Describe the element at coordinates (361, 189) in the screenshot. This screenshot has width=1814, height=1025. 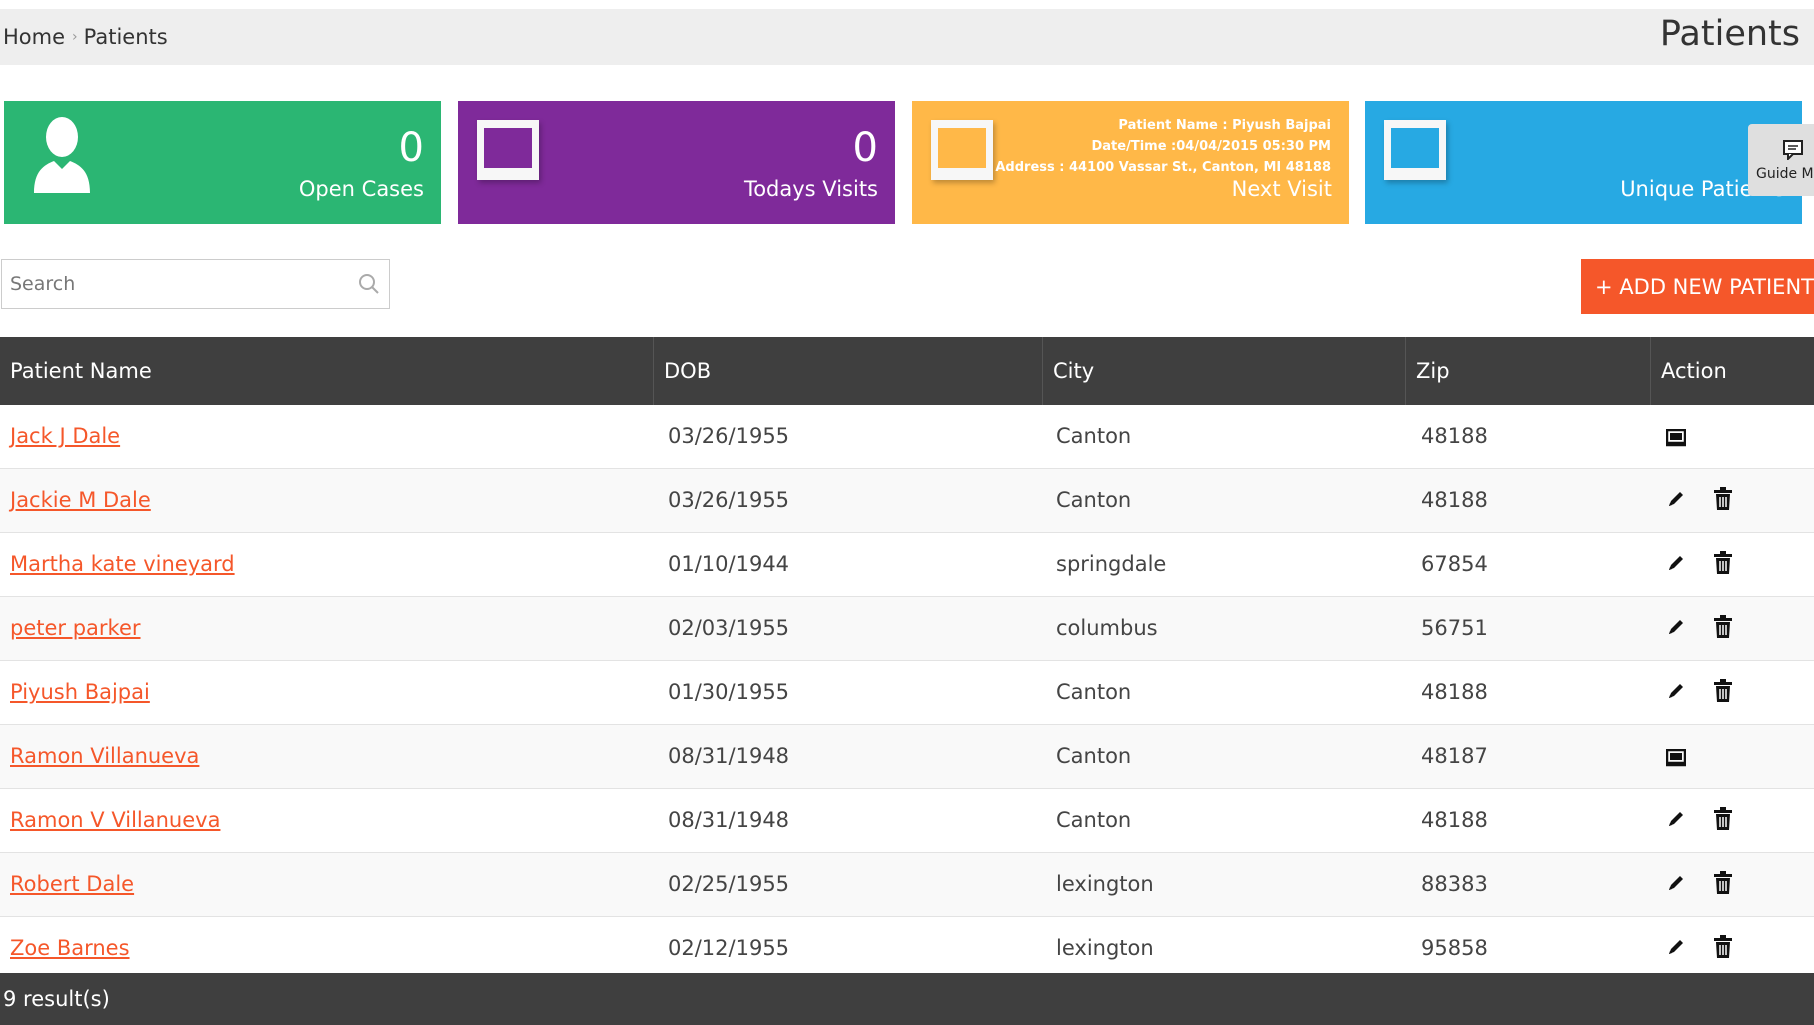
I see `open-cases-label: Open Cases` at that location.